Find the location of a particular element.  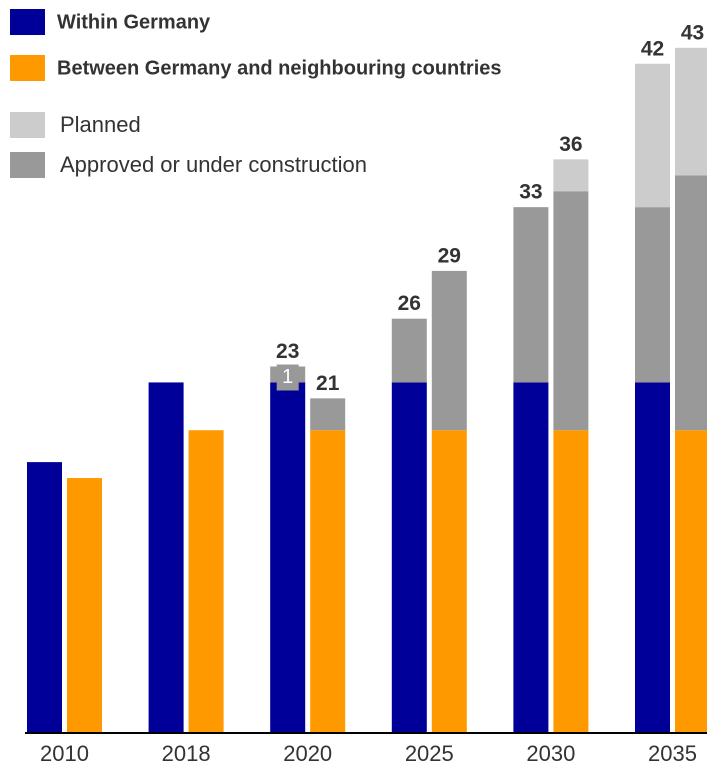

segment-label-bg is located at coordinates (287, 377).